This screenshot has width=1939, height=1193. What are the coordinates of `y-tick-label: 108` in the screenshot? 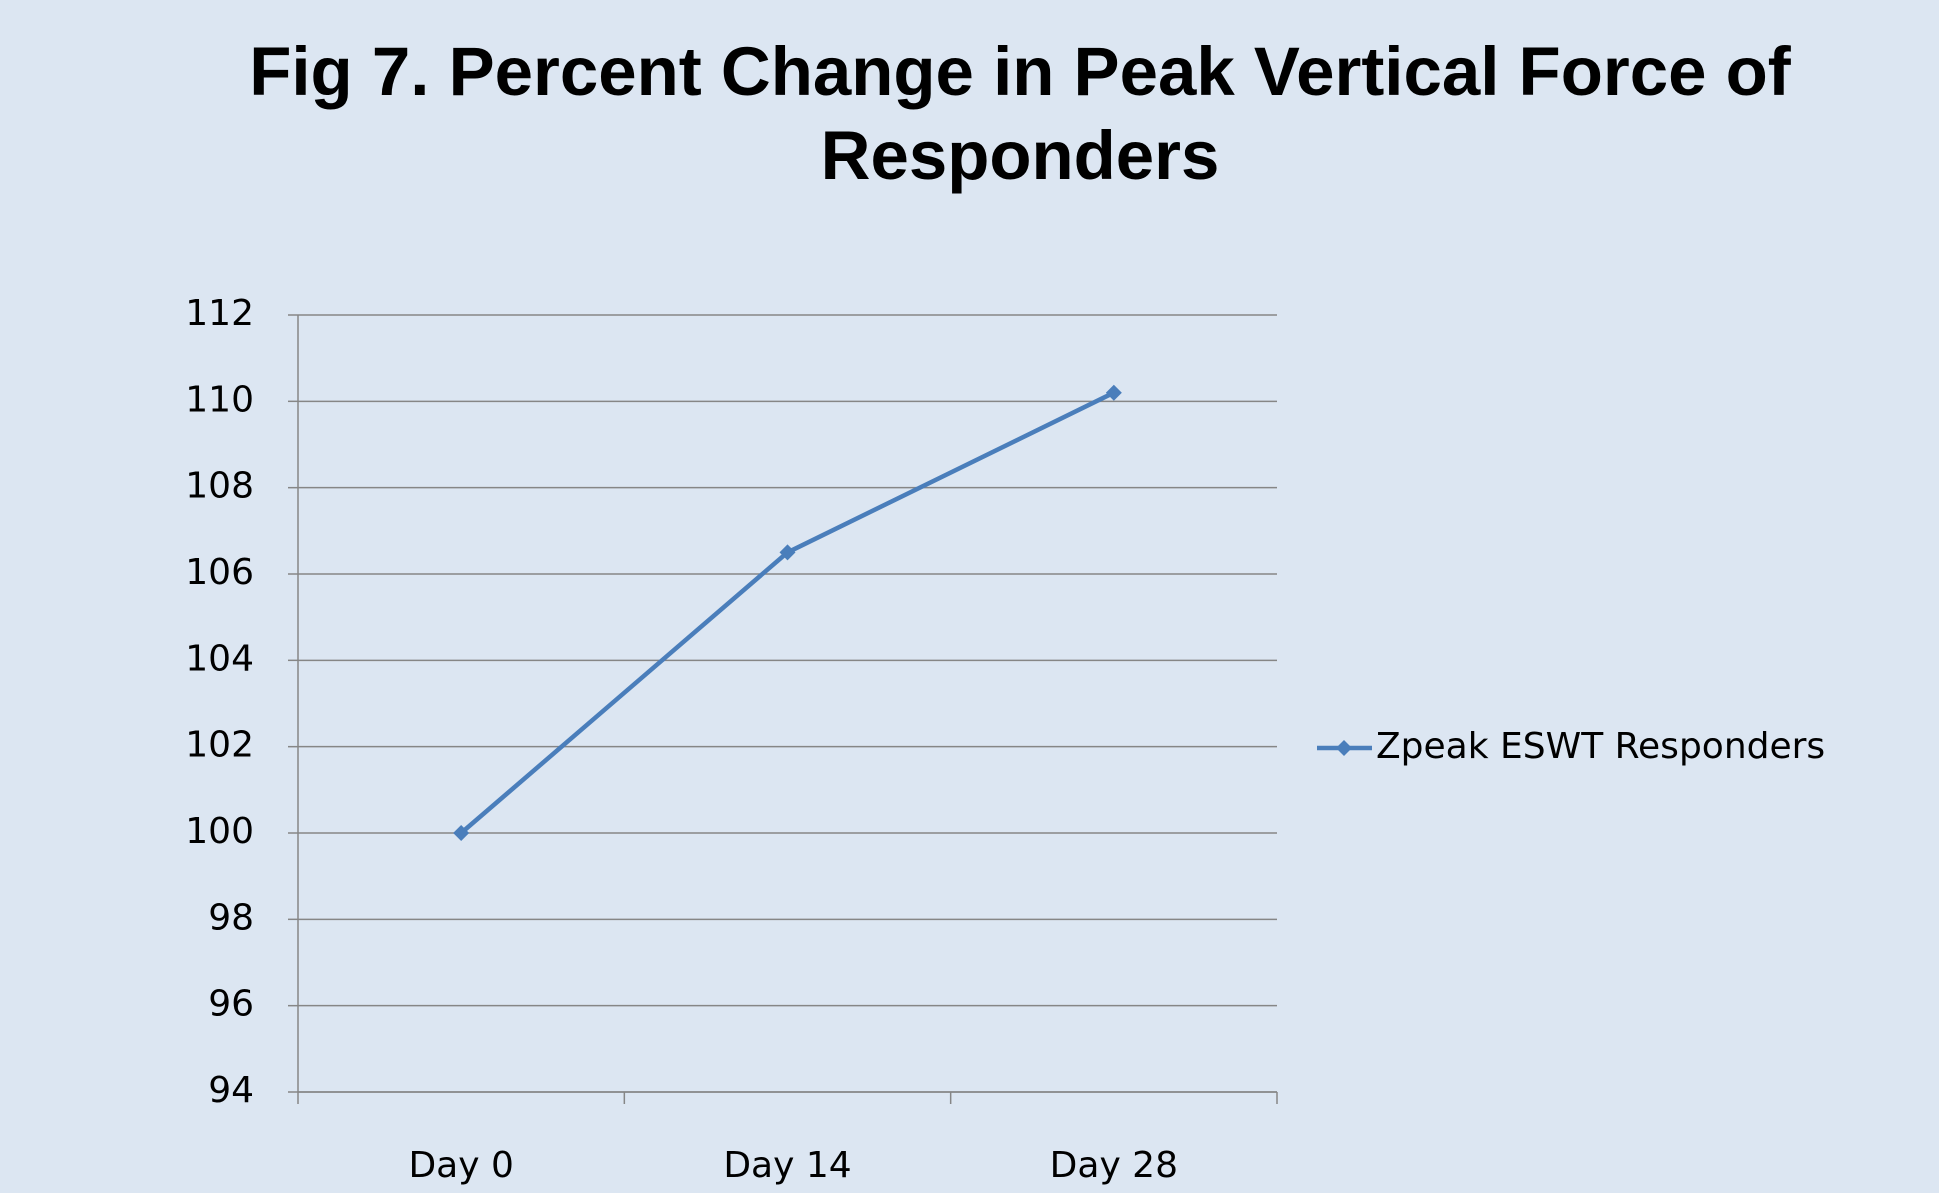 It's located at (219, 486).